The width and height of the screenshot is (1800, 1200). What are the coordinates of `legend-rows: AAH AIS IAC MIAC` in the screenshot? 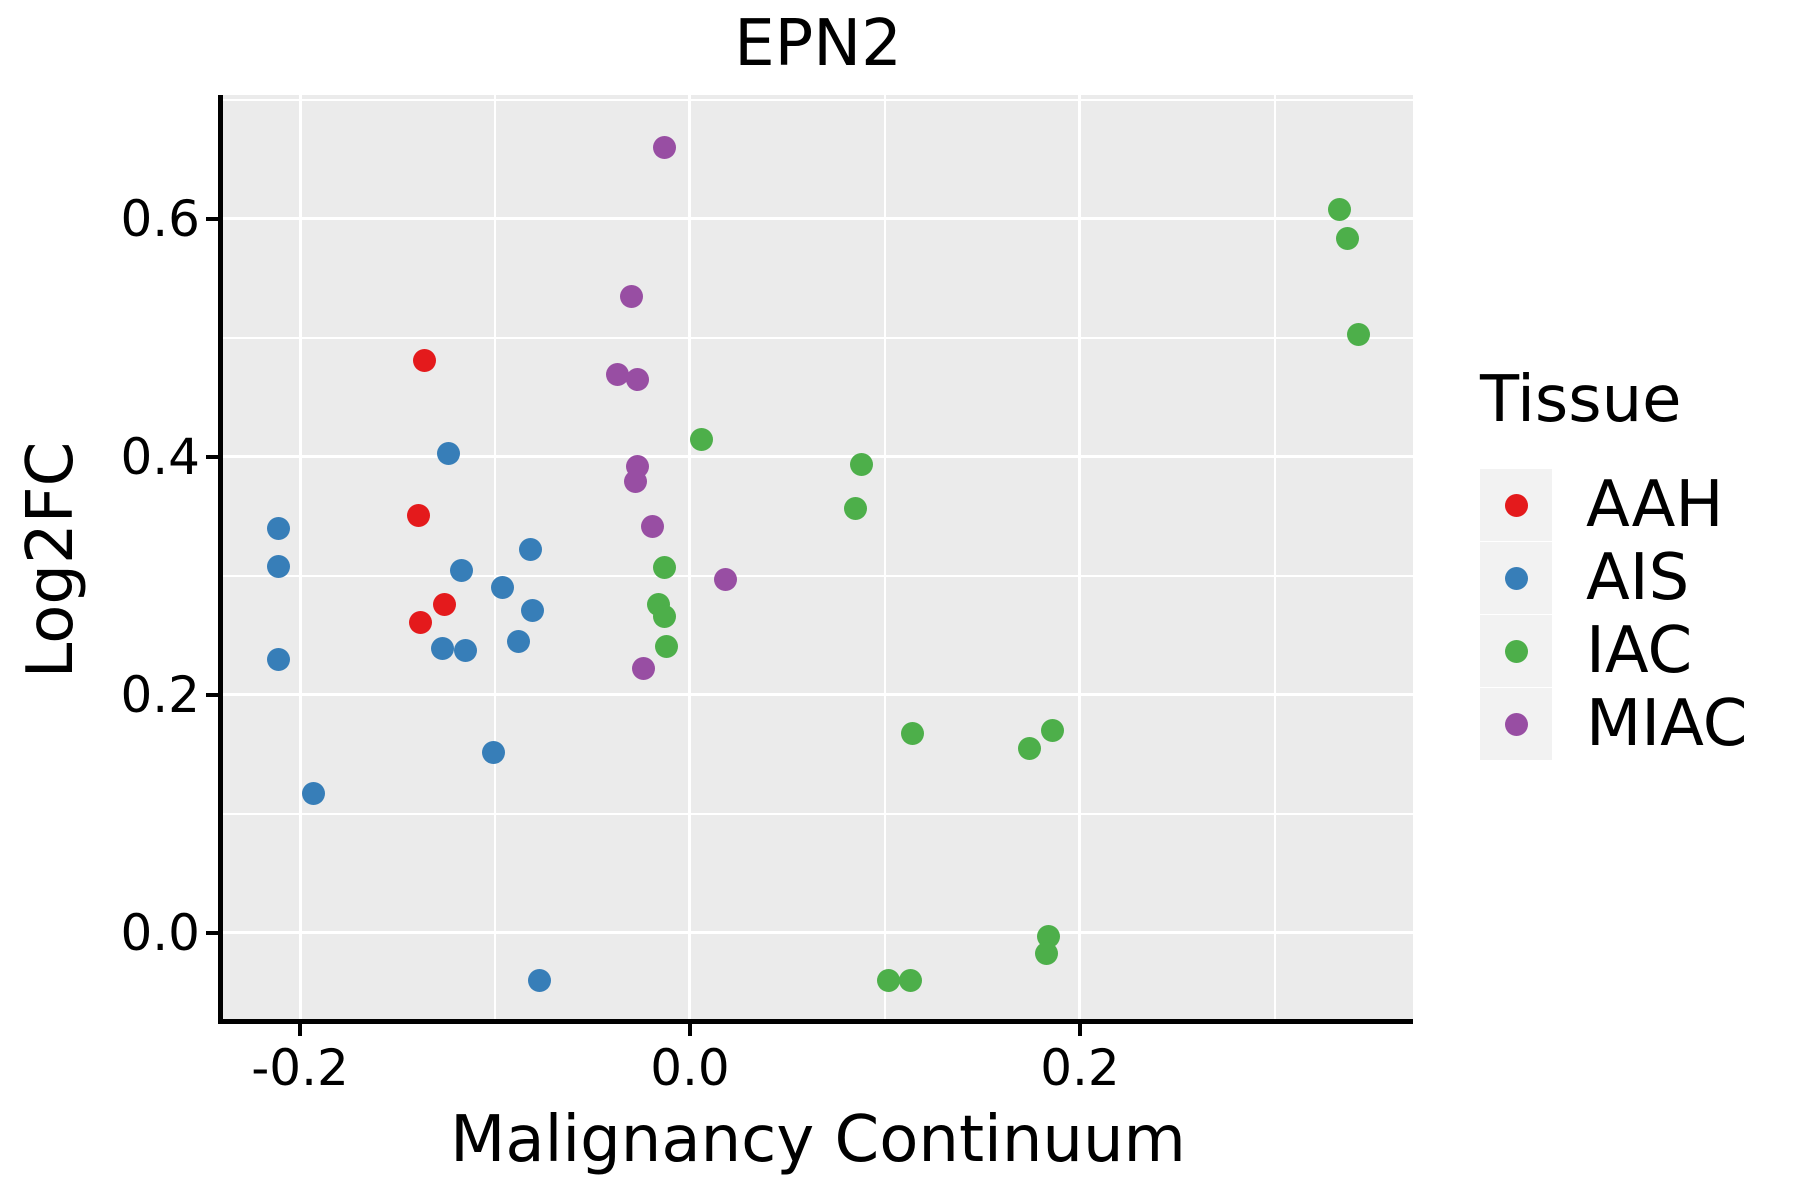 It's located at (1613, 614).